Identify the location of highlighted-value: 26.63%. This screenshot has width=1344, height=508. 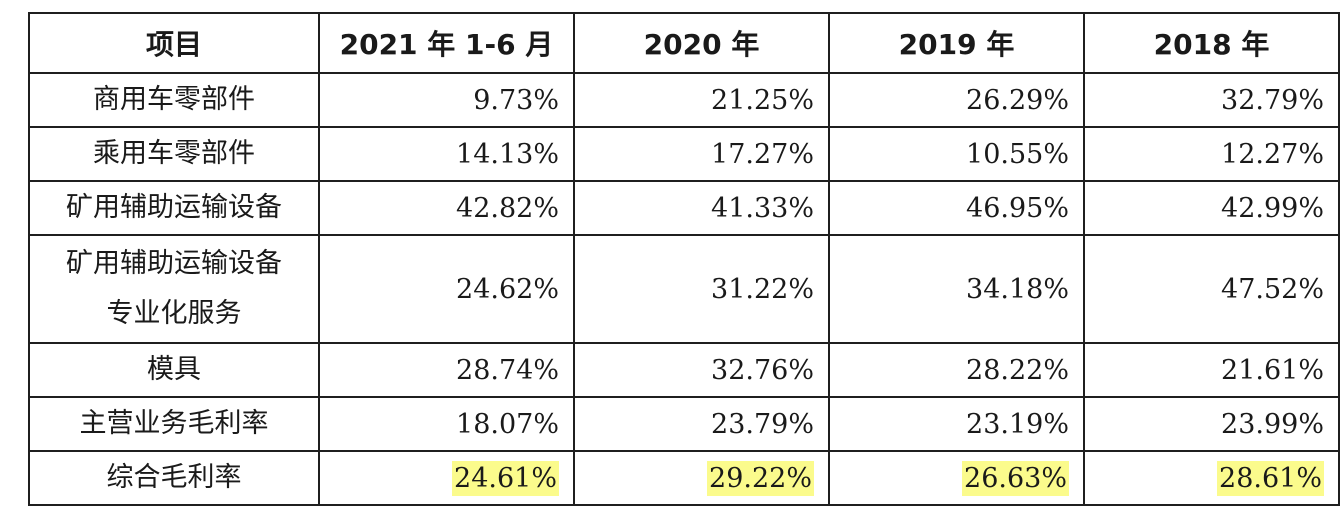
(1015, 478).